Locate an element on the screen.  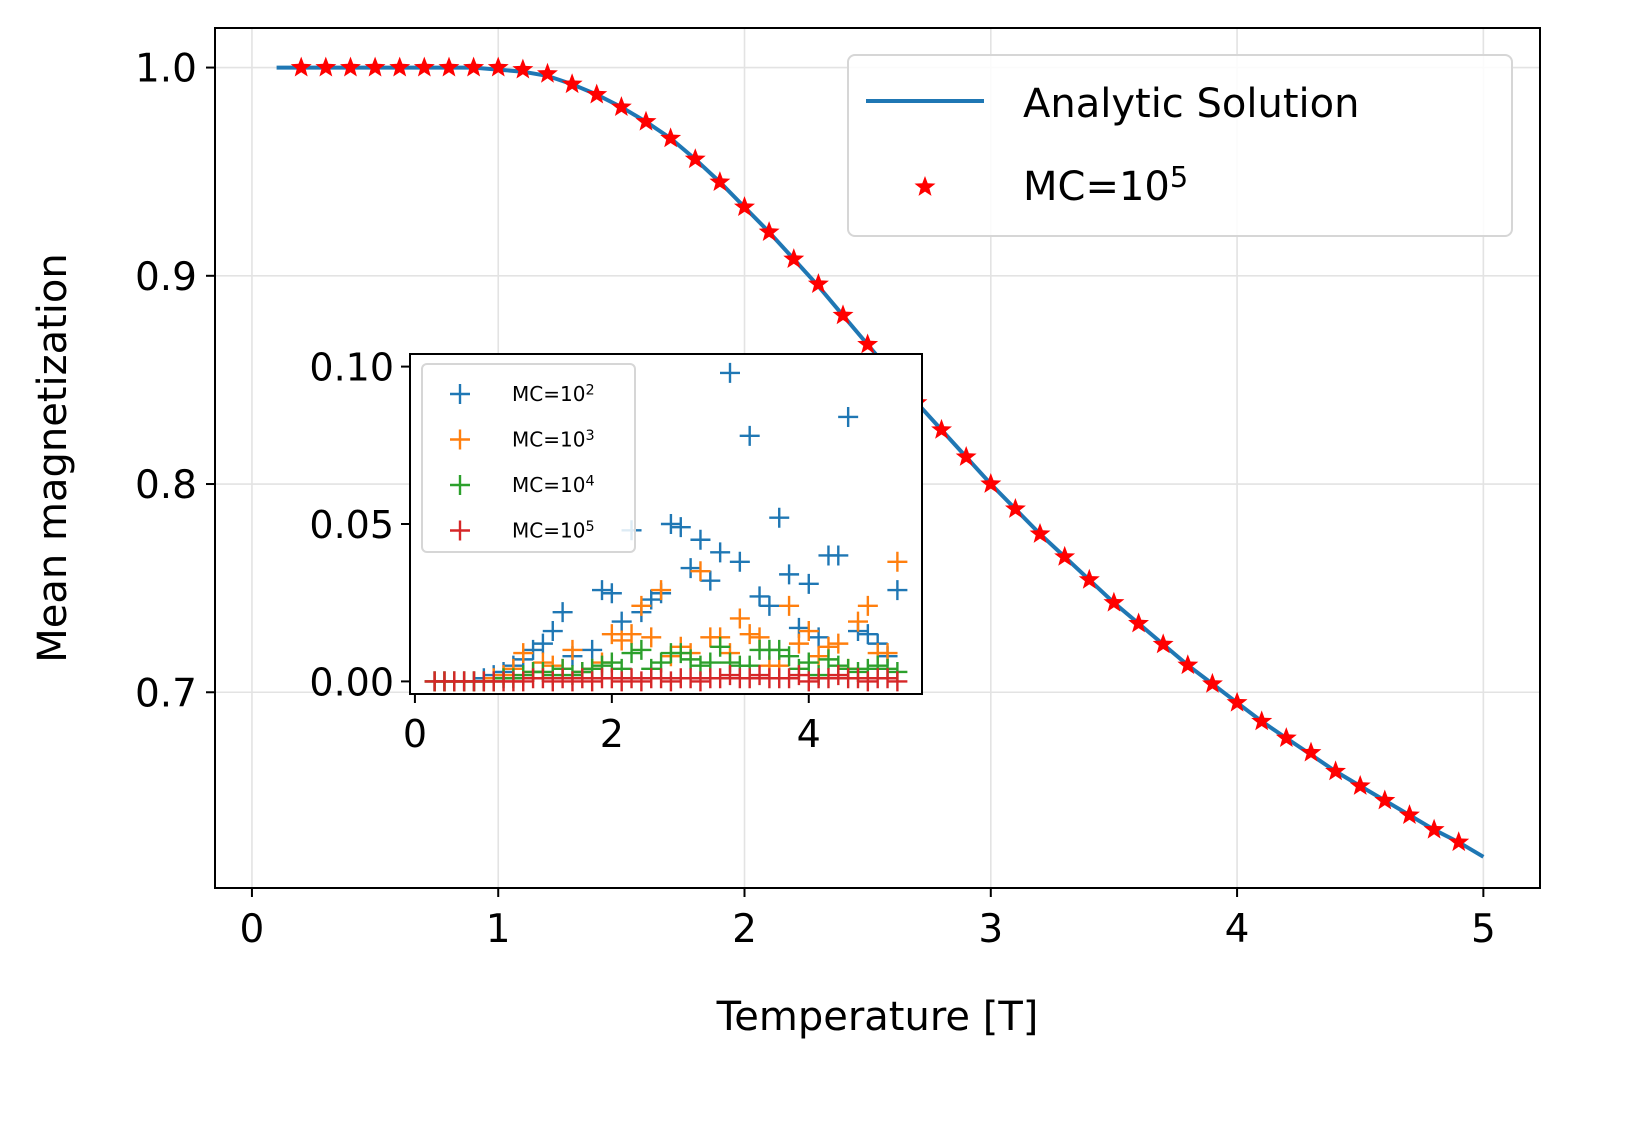
legend-label-mc-base: MC=10 is located at coordinates (1096, 187).